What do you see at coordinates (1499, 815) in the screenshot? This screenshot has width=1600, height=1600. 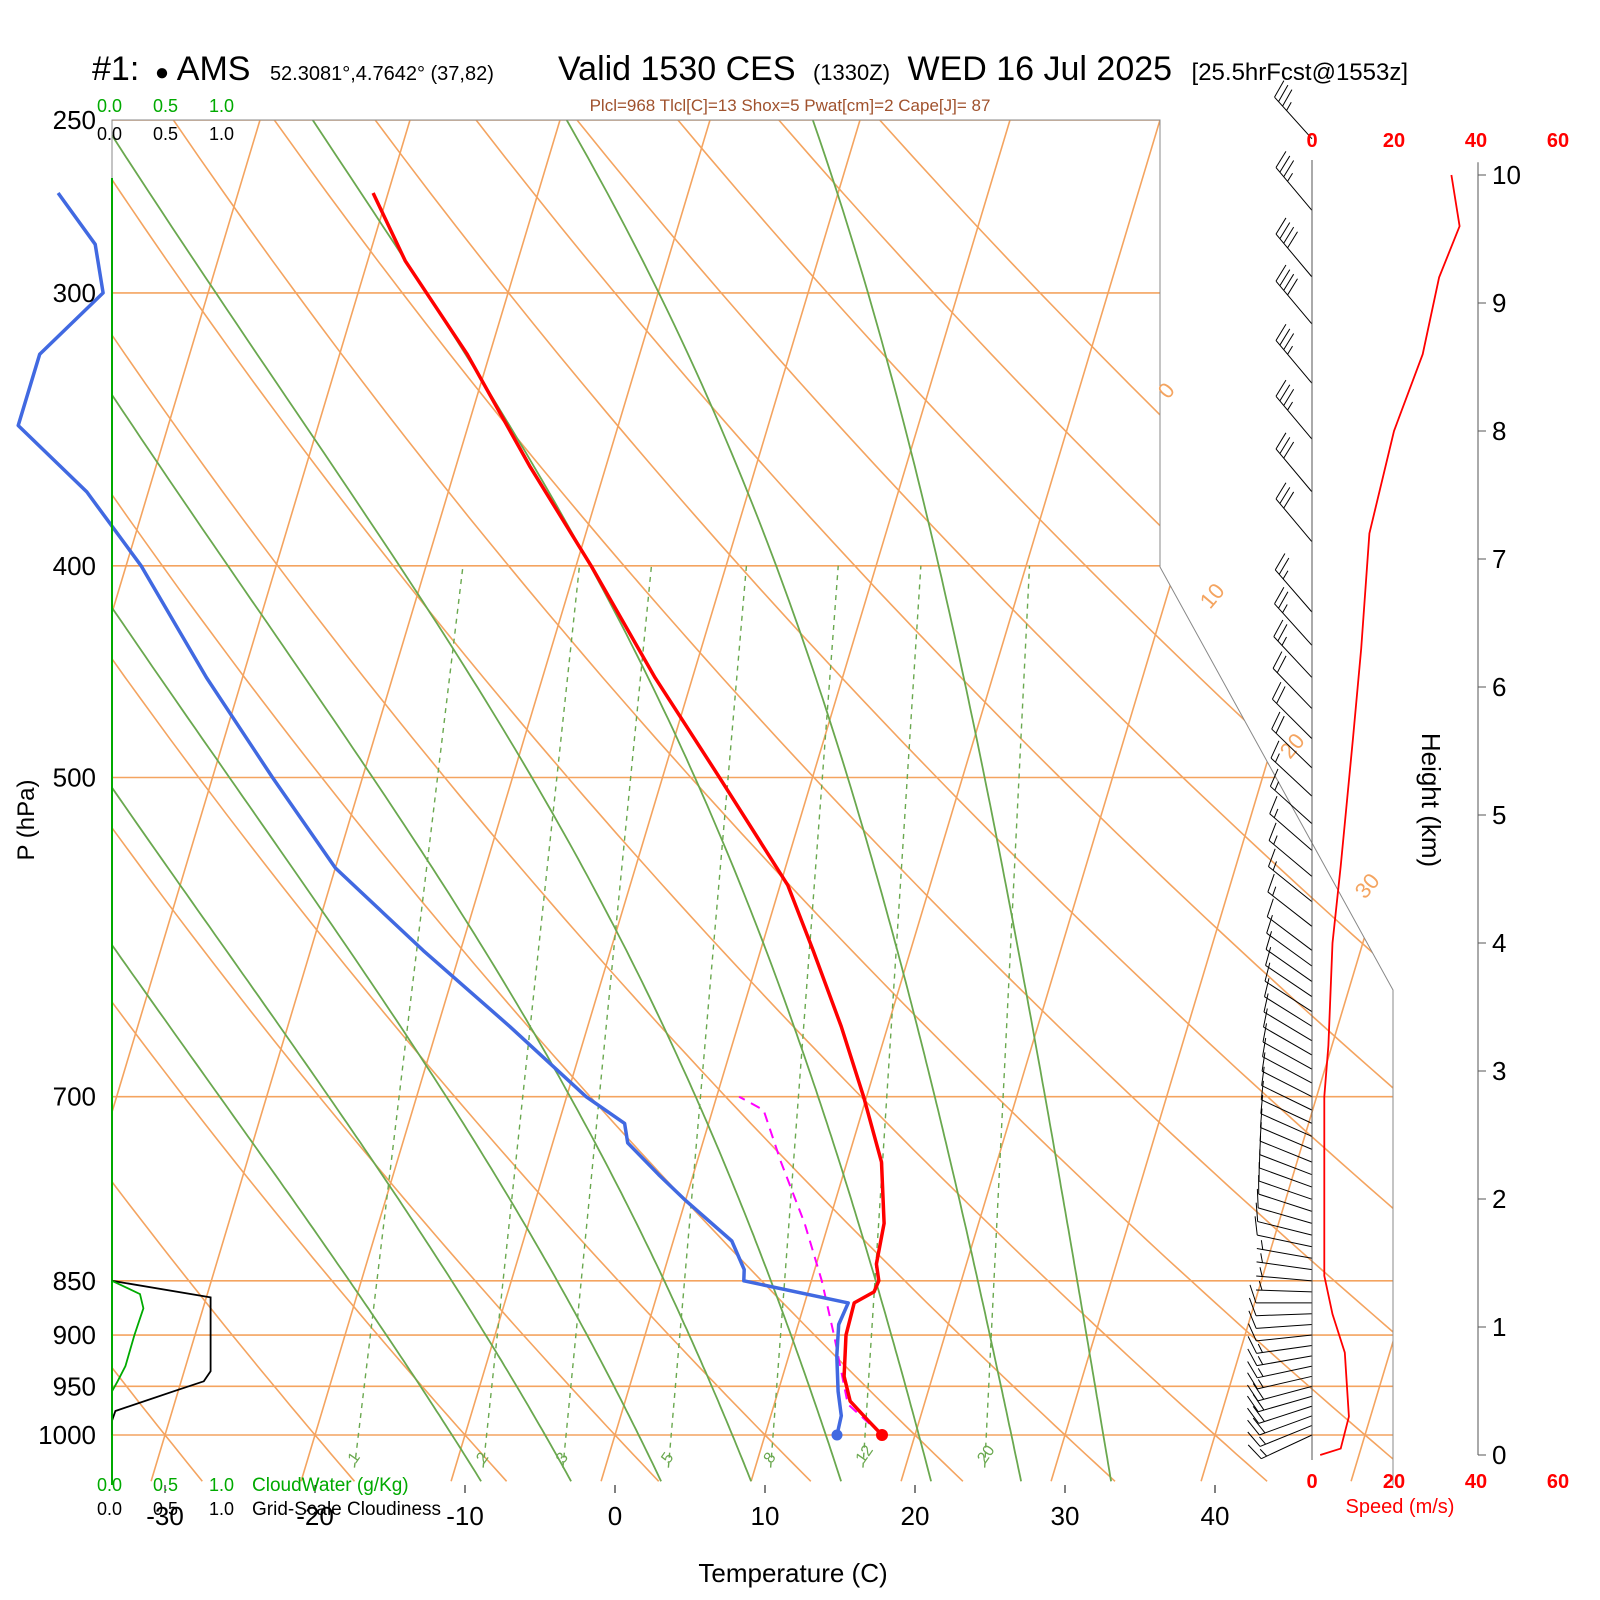 I see `height-tick-label: 5` at bounding box center [1499, 815].